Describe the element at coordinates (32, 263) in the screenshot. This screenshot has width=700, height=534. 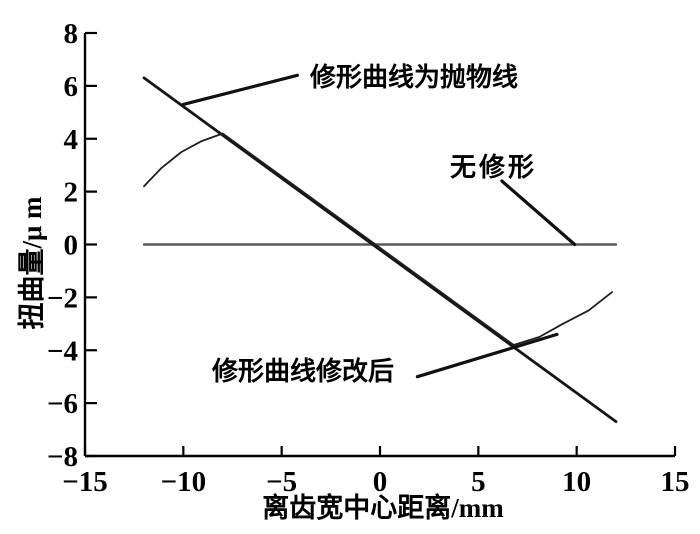
I see `y-axis-title: 扭曲量/μ m` at that location.